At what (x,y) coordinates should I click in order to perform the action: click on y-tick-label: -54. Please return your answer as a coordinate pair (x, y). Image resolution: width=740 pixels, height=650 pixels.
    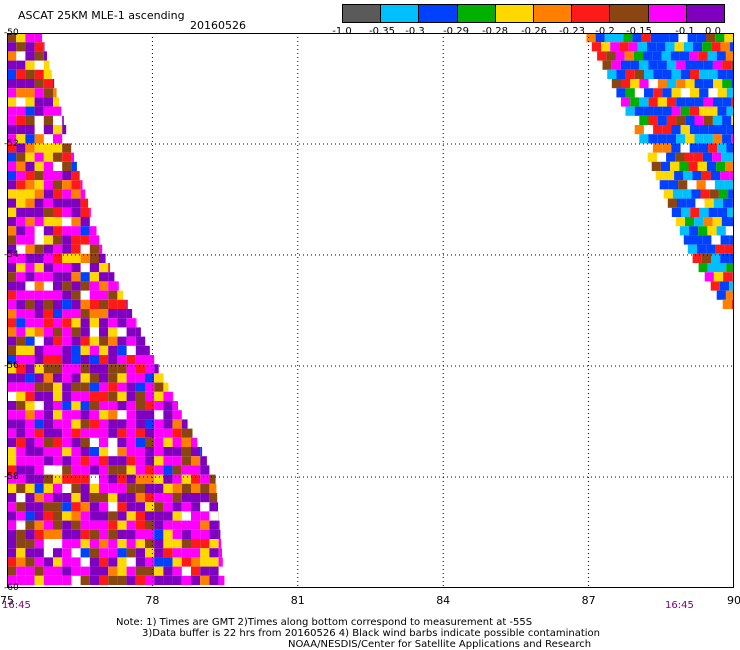
    Looking at the image, I should click on (11, 255).